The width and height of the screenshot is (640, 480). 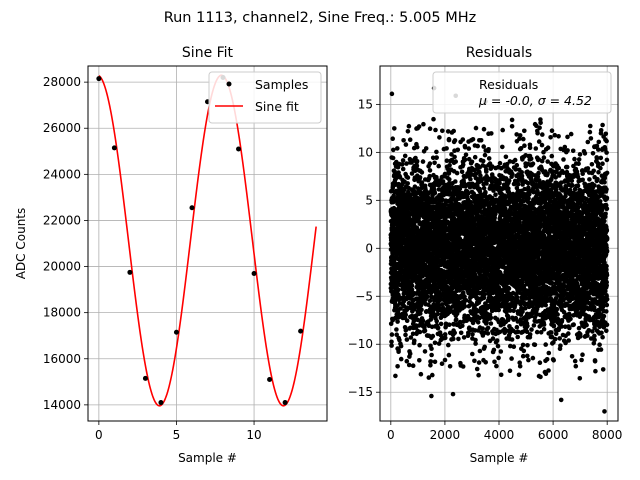 What do you see at coordinates (208, 53) in the screenshot?
I see `sine-fit-title: Sine Fit` at bounding box center [208, 53].